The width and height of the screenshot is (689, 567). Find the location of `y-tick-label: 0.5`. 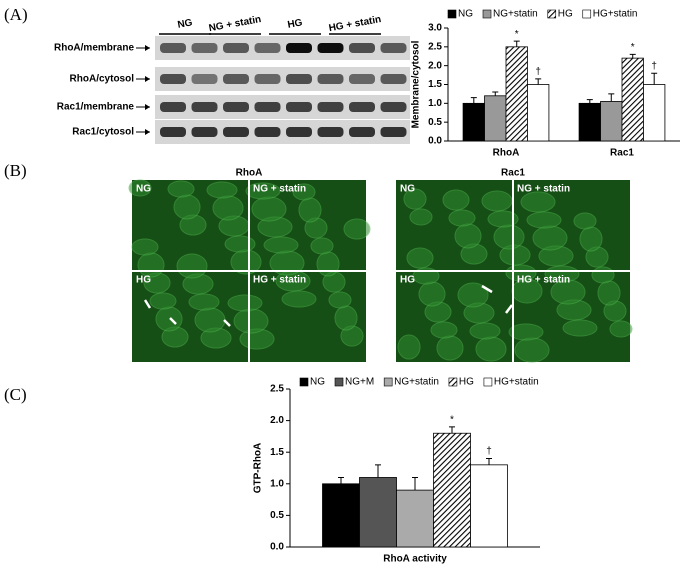

y-tick-label: 0.5 is located at coordinates (435, 122).